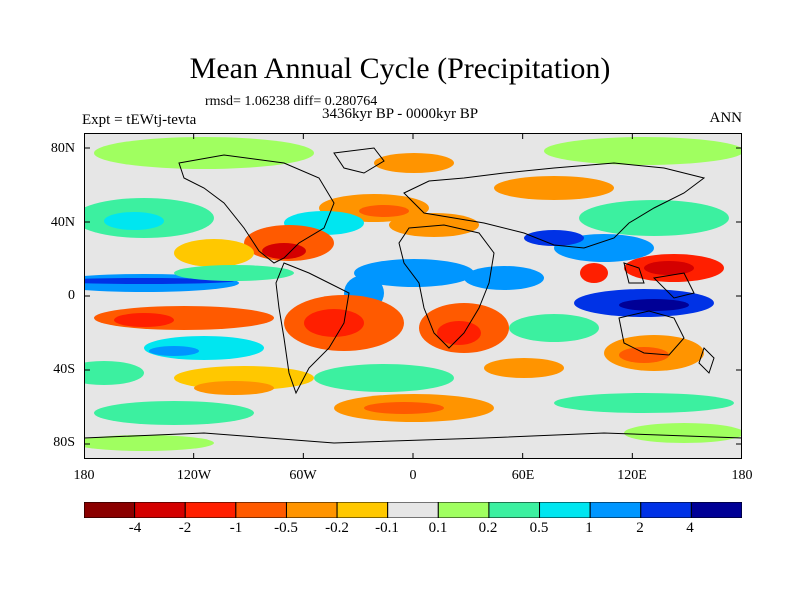 Image resolution: width=800 pixels, height=600 pixels. I want to click on colorbar-label: -1, so click(236, 528).